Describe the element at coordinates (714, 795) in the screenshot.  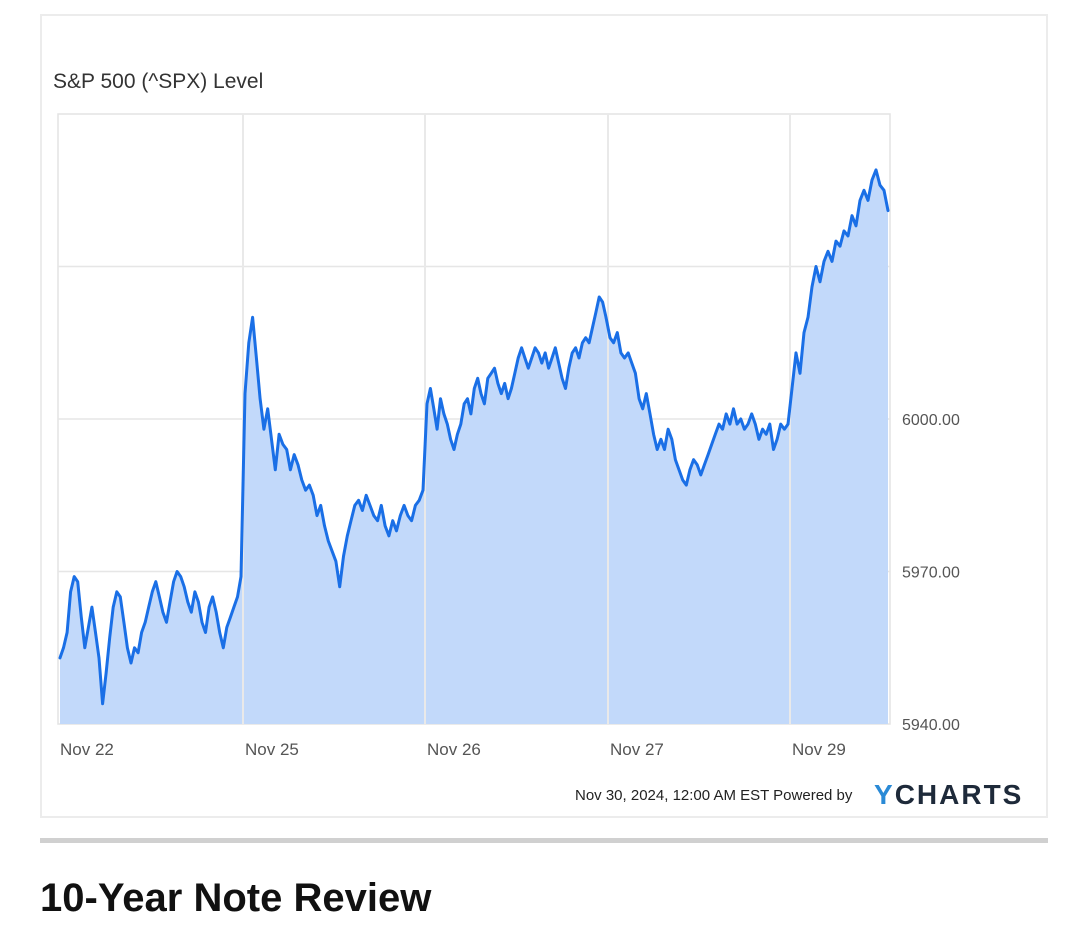
I see `timestamp-powered-by: Nov 30, 2024, 12:00 AM EST Powered by` at that location.